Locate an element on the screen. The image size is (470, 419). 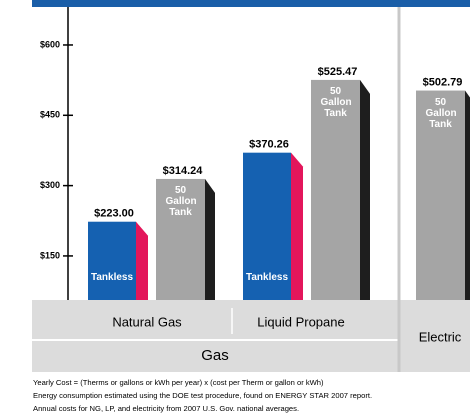
category-group-label: Gas is located at coordinates (215, 355).